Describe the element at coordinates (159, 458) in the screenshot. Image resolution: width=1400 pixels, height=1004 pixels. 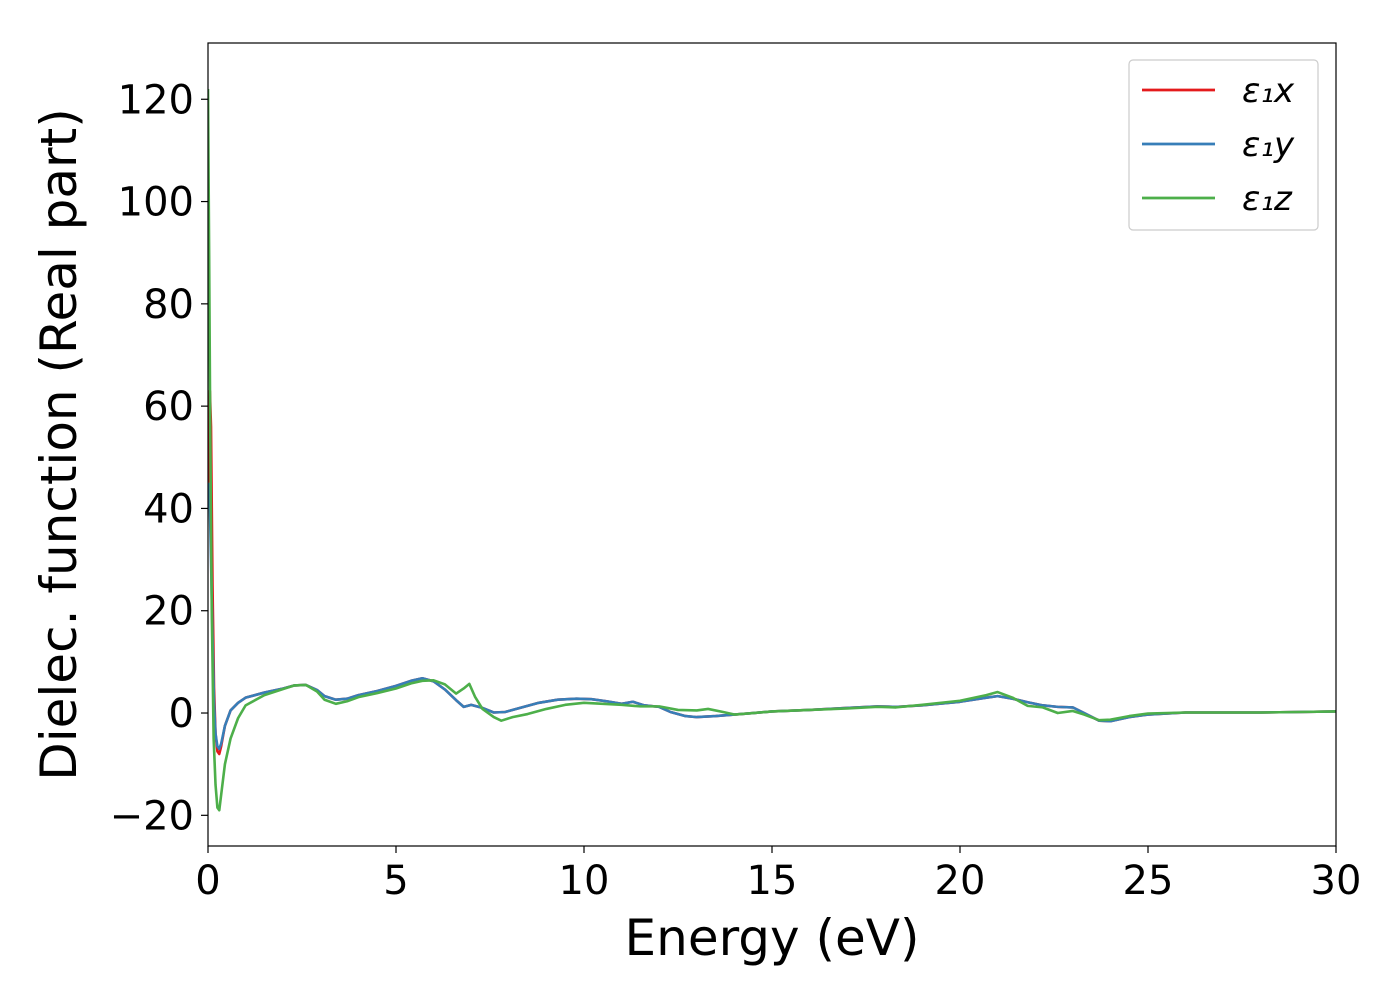
I see `y-axis-ticks: −20 0 20 40 60 80 100 120` at that location.